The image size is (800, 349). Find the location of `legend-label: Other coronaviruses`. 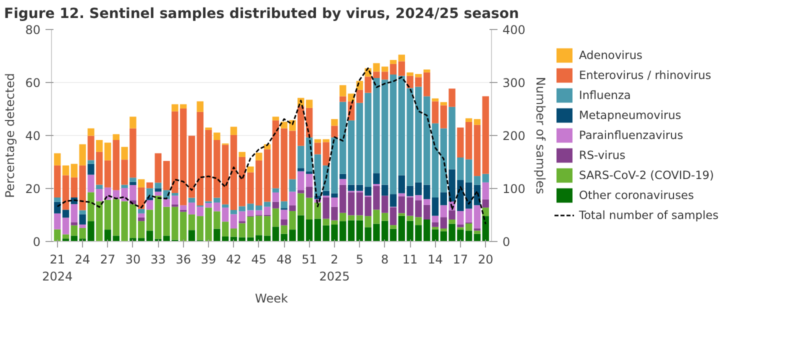

legend-label: Other coronaviruses is located at coordinates (636, 195).